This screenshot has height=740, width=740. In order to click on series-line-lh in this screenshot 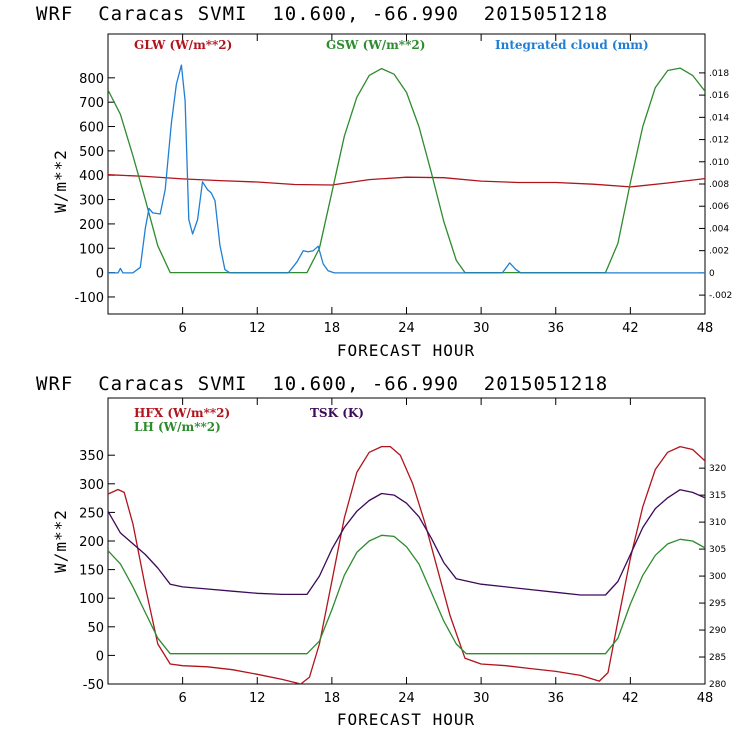, I will do `click(406, 594)`.